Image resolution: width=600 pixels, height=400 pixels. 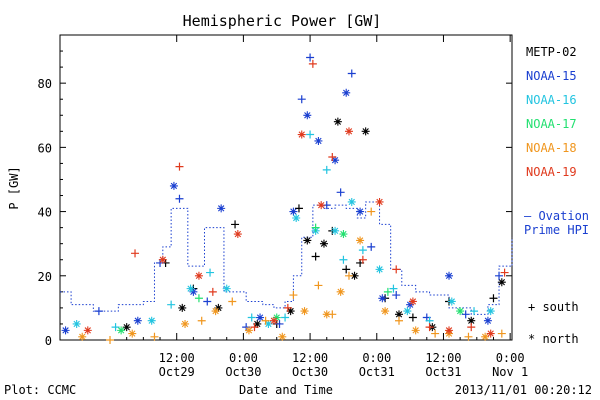 I want to click on legend-entry: NOAA-18, so click(x=551, y=148).